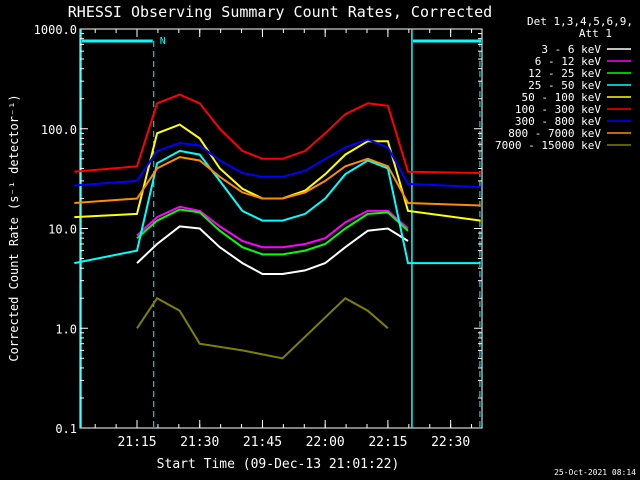  What do you see at coordinates (199, 442) in the screenshot?
I see `x-tick-label: 21:30` at bounding box center [199, 442].